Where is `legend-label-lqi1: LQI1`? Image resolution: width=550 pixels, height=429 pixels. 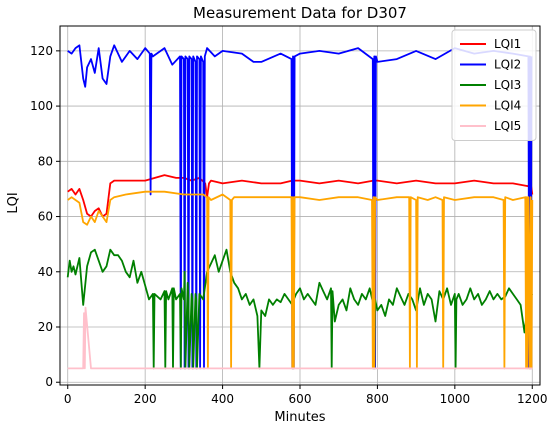 legend-label-lqi1: LQI1 is located at coordinates (507, 44).